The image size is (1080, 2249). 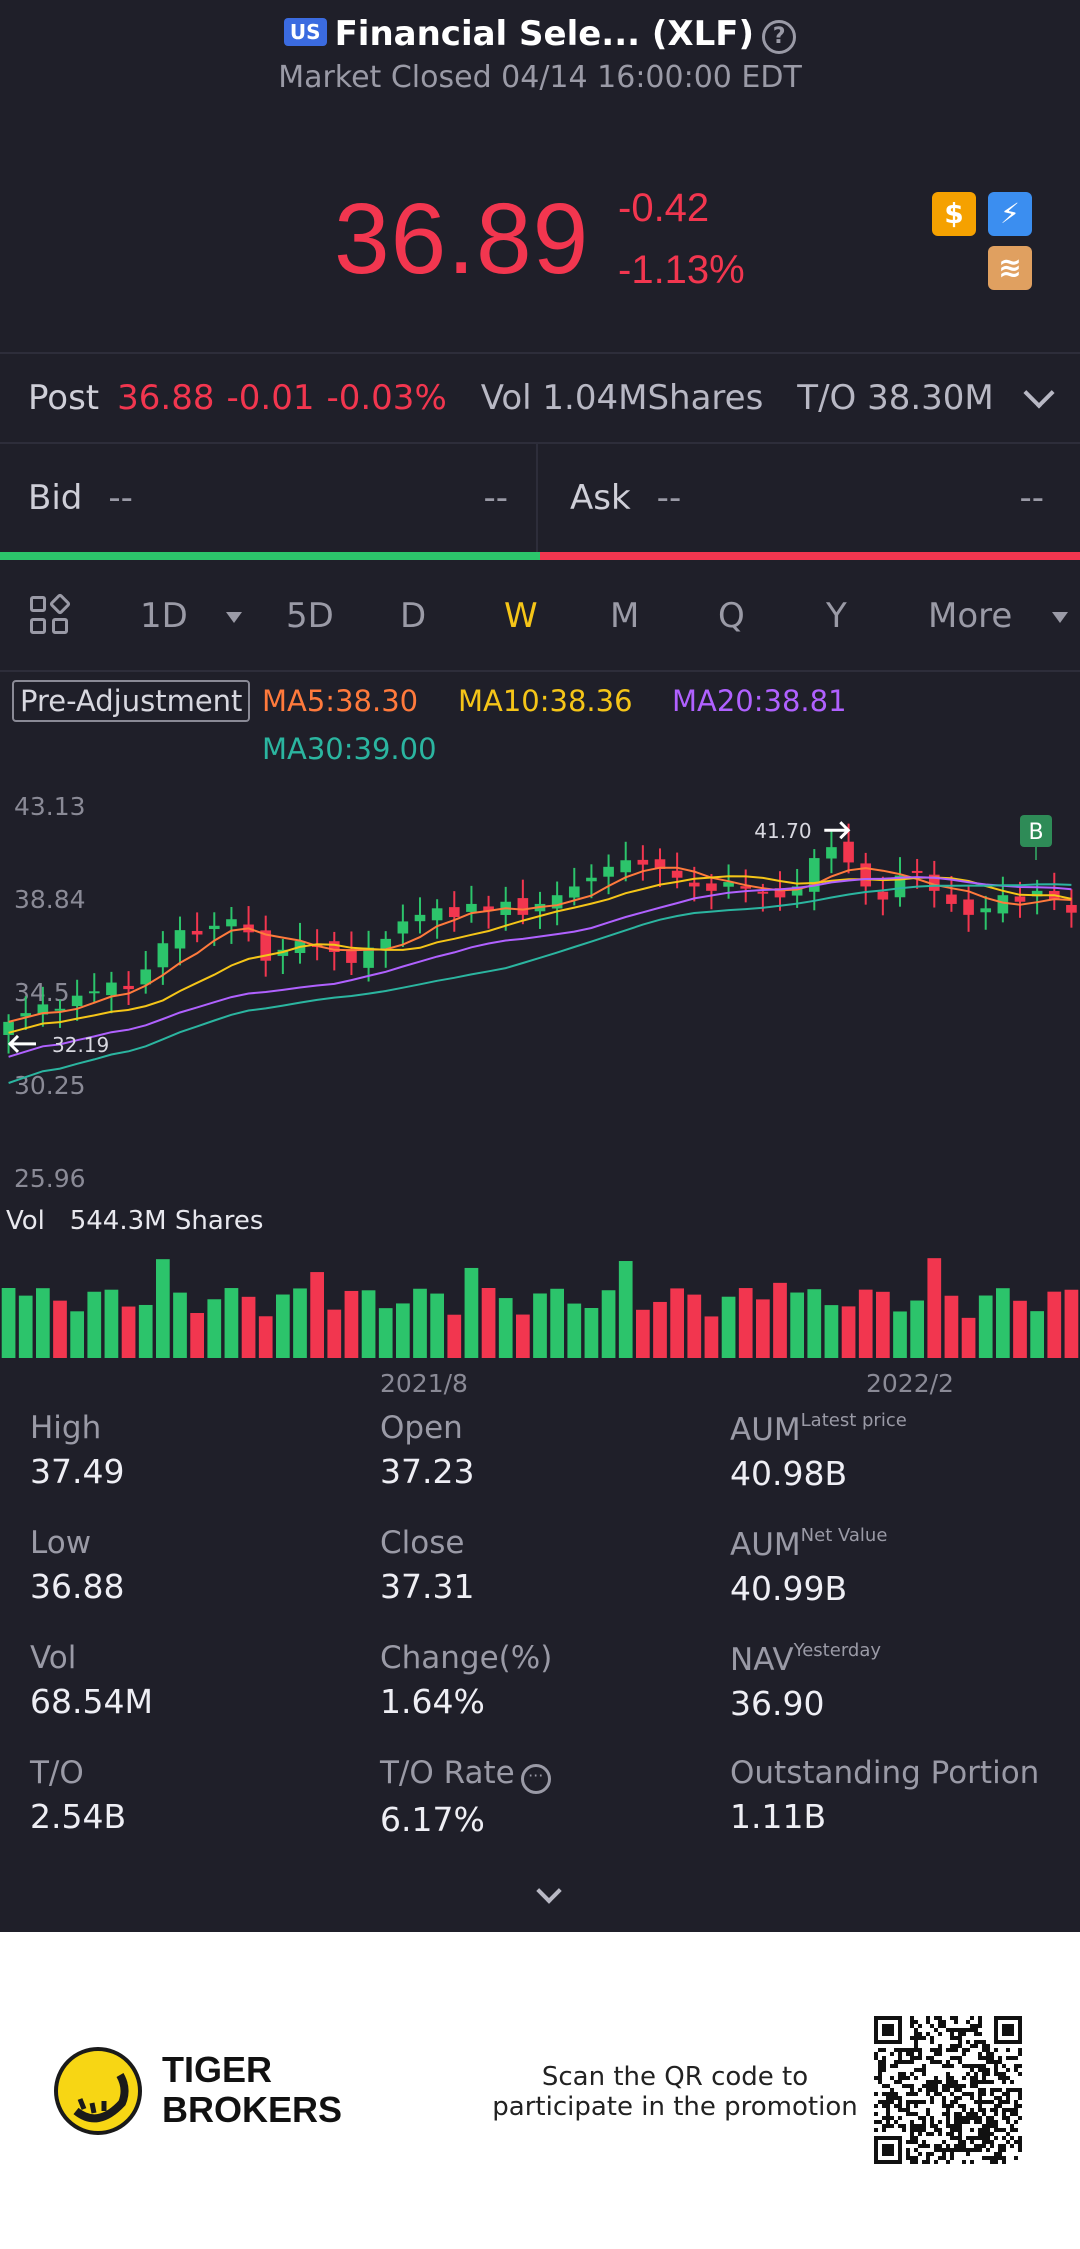 What do you see at coordinates (600, 498) in the screenshot?
I see `ask-label: Ask` at bounding box center [600, 498].